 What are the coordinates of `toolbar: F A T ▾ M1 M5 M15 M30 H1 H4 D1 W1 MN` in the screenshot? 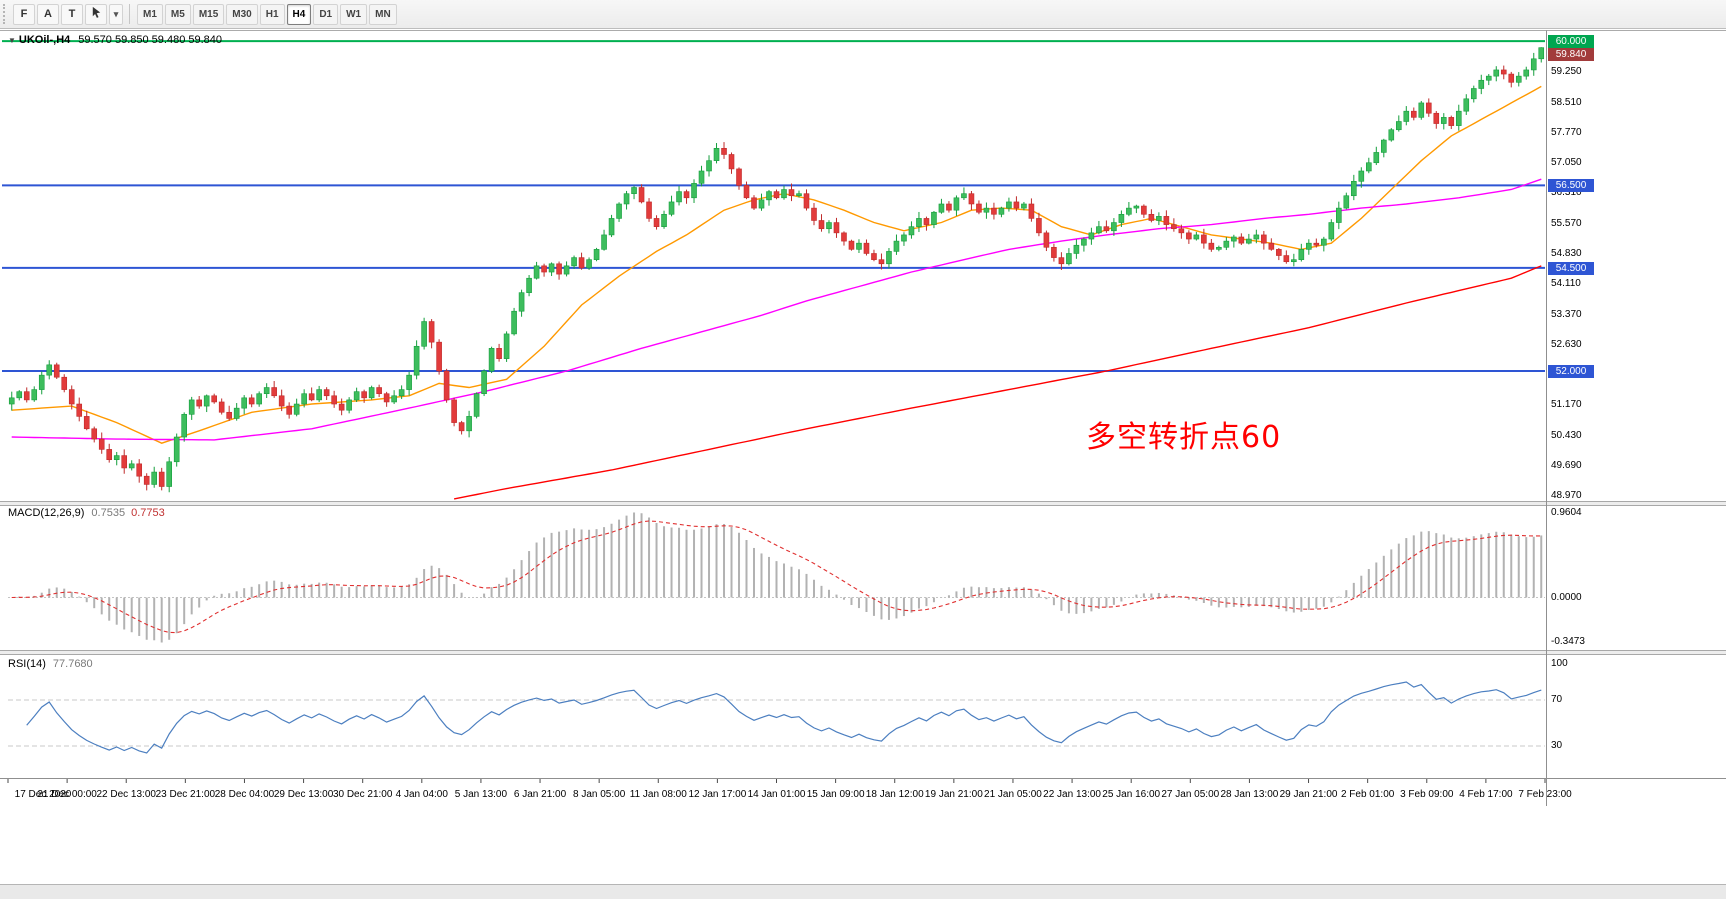 It's located at (863, 14).